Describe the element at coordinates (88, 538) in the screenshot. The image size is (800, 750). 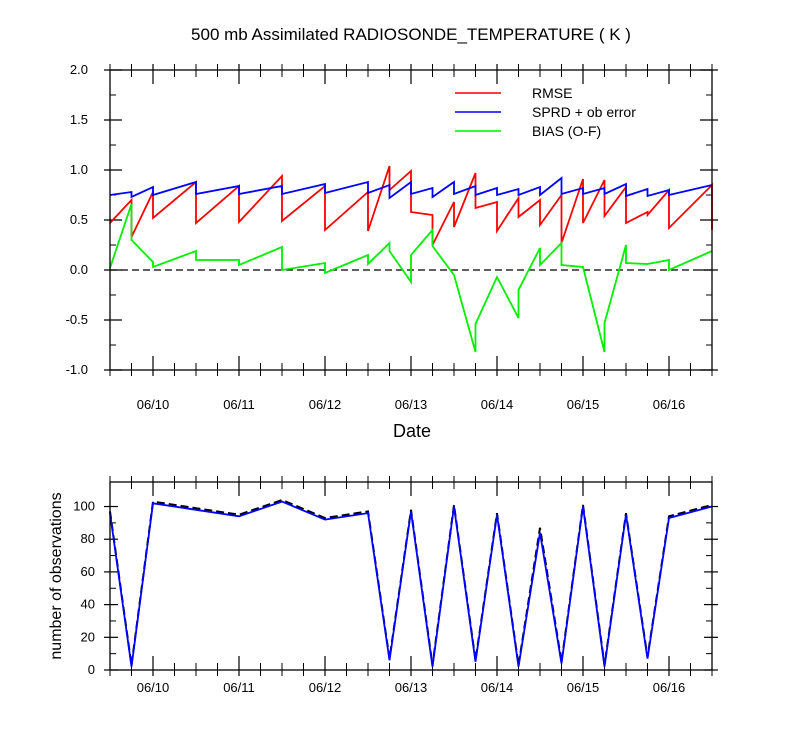
I see `bottom-y-tick-label: 80` at that location.